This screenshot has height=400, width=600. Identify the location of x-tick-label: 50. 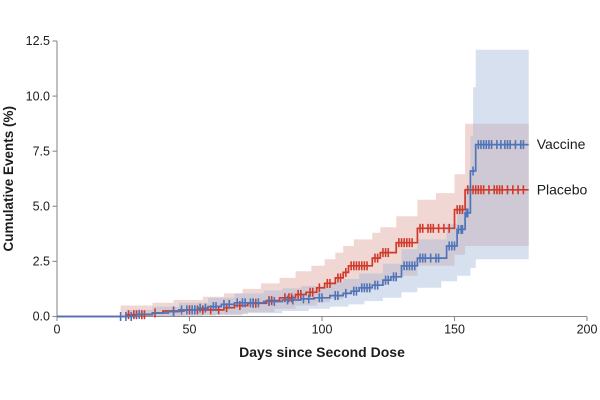
(190, 330).